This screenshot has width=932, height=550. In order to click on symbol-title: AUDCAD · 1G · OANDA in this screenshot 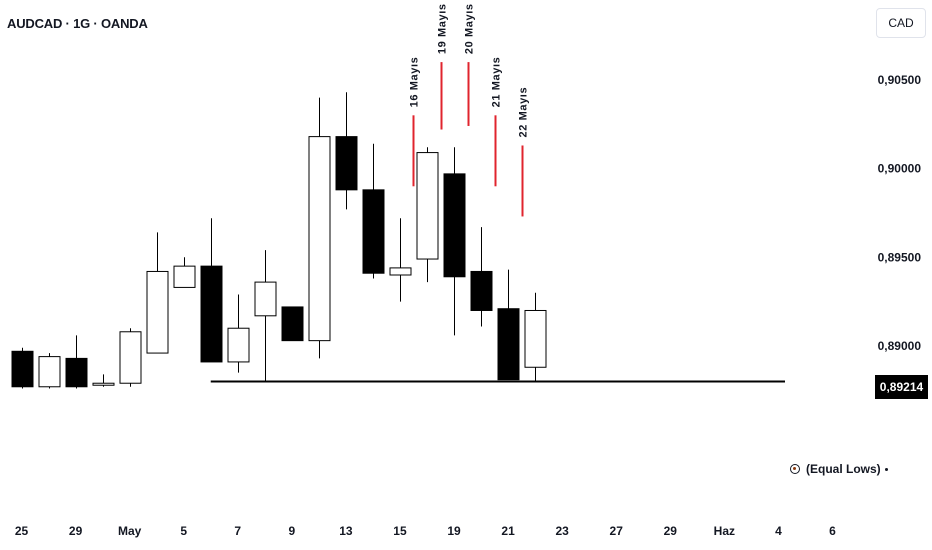, I will do `click(77, 23)`.